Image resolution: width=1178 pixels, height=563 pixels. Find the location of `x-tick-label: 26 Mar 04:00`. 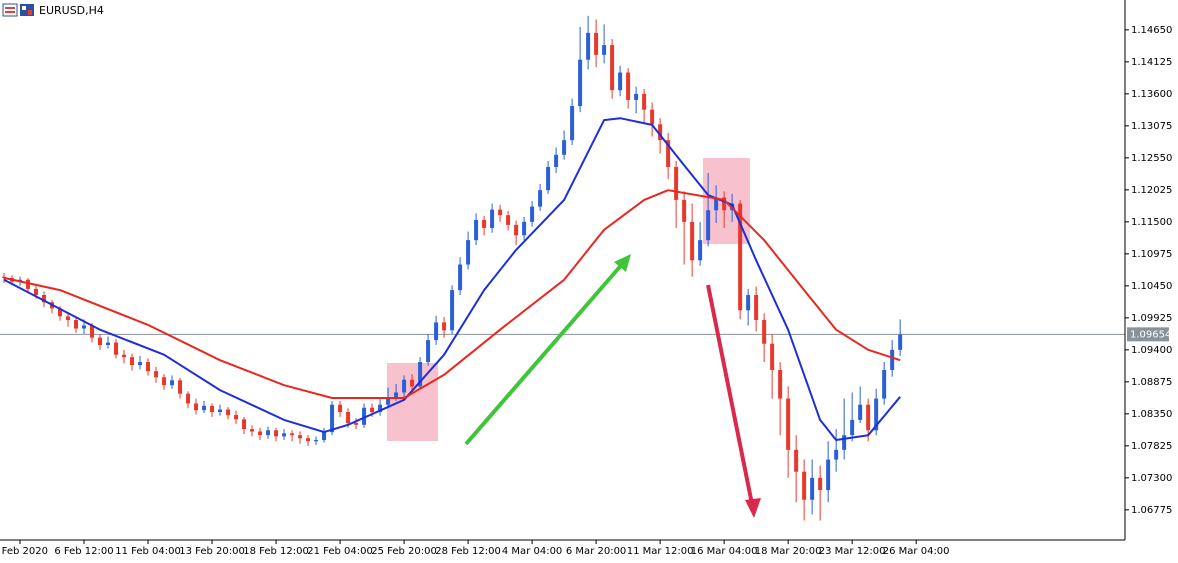

x-tick-label: 26 Mar 04:00 is located at coordinates (916, 551).